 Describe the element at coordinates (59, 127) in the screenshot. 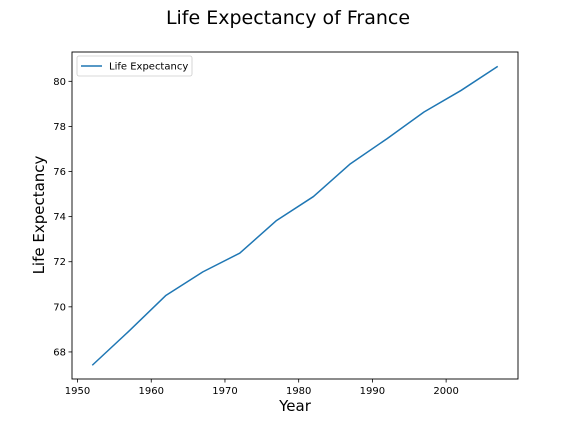

I see `y-tick-label: 78` at that location.